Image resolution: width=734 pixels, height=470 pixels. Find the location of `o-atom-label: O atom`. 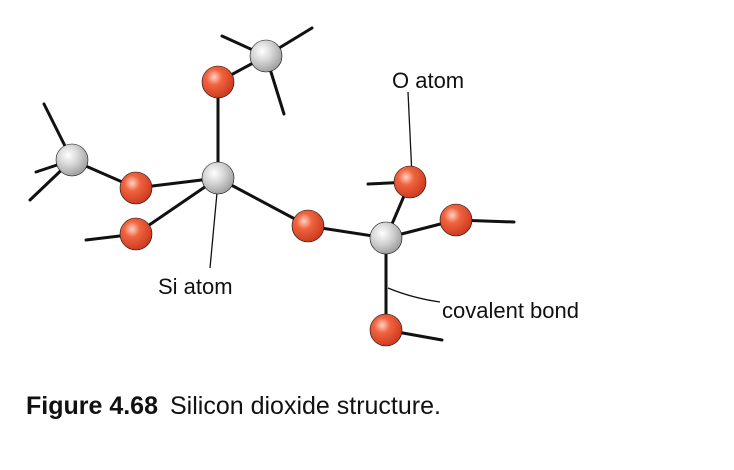

o-atom-label: O atom is located at coordinates (428, 80).